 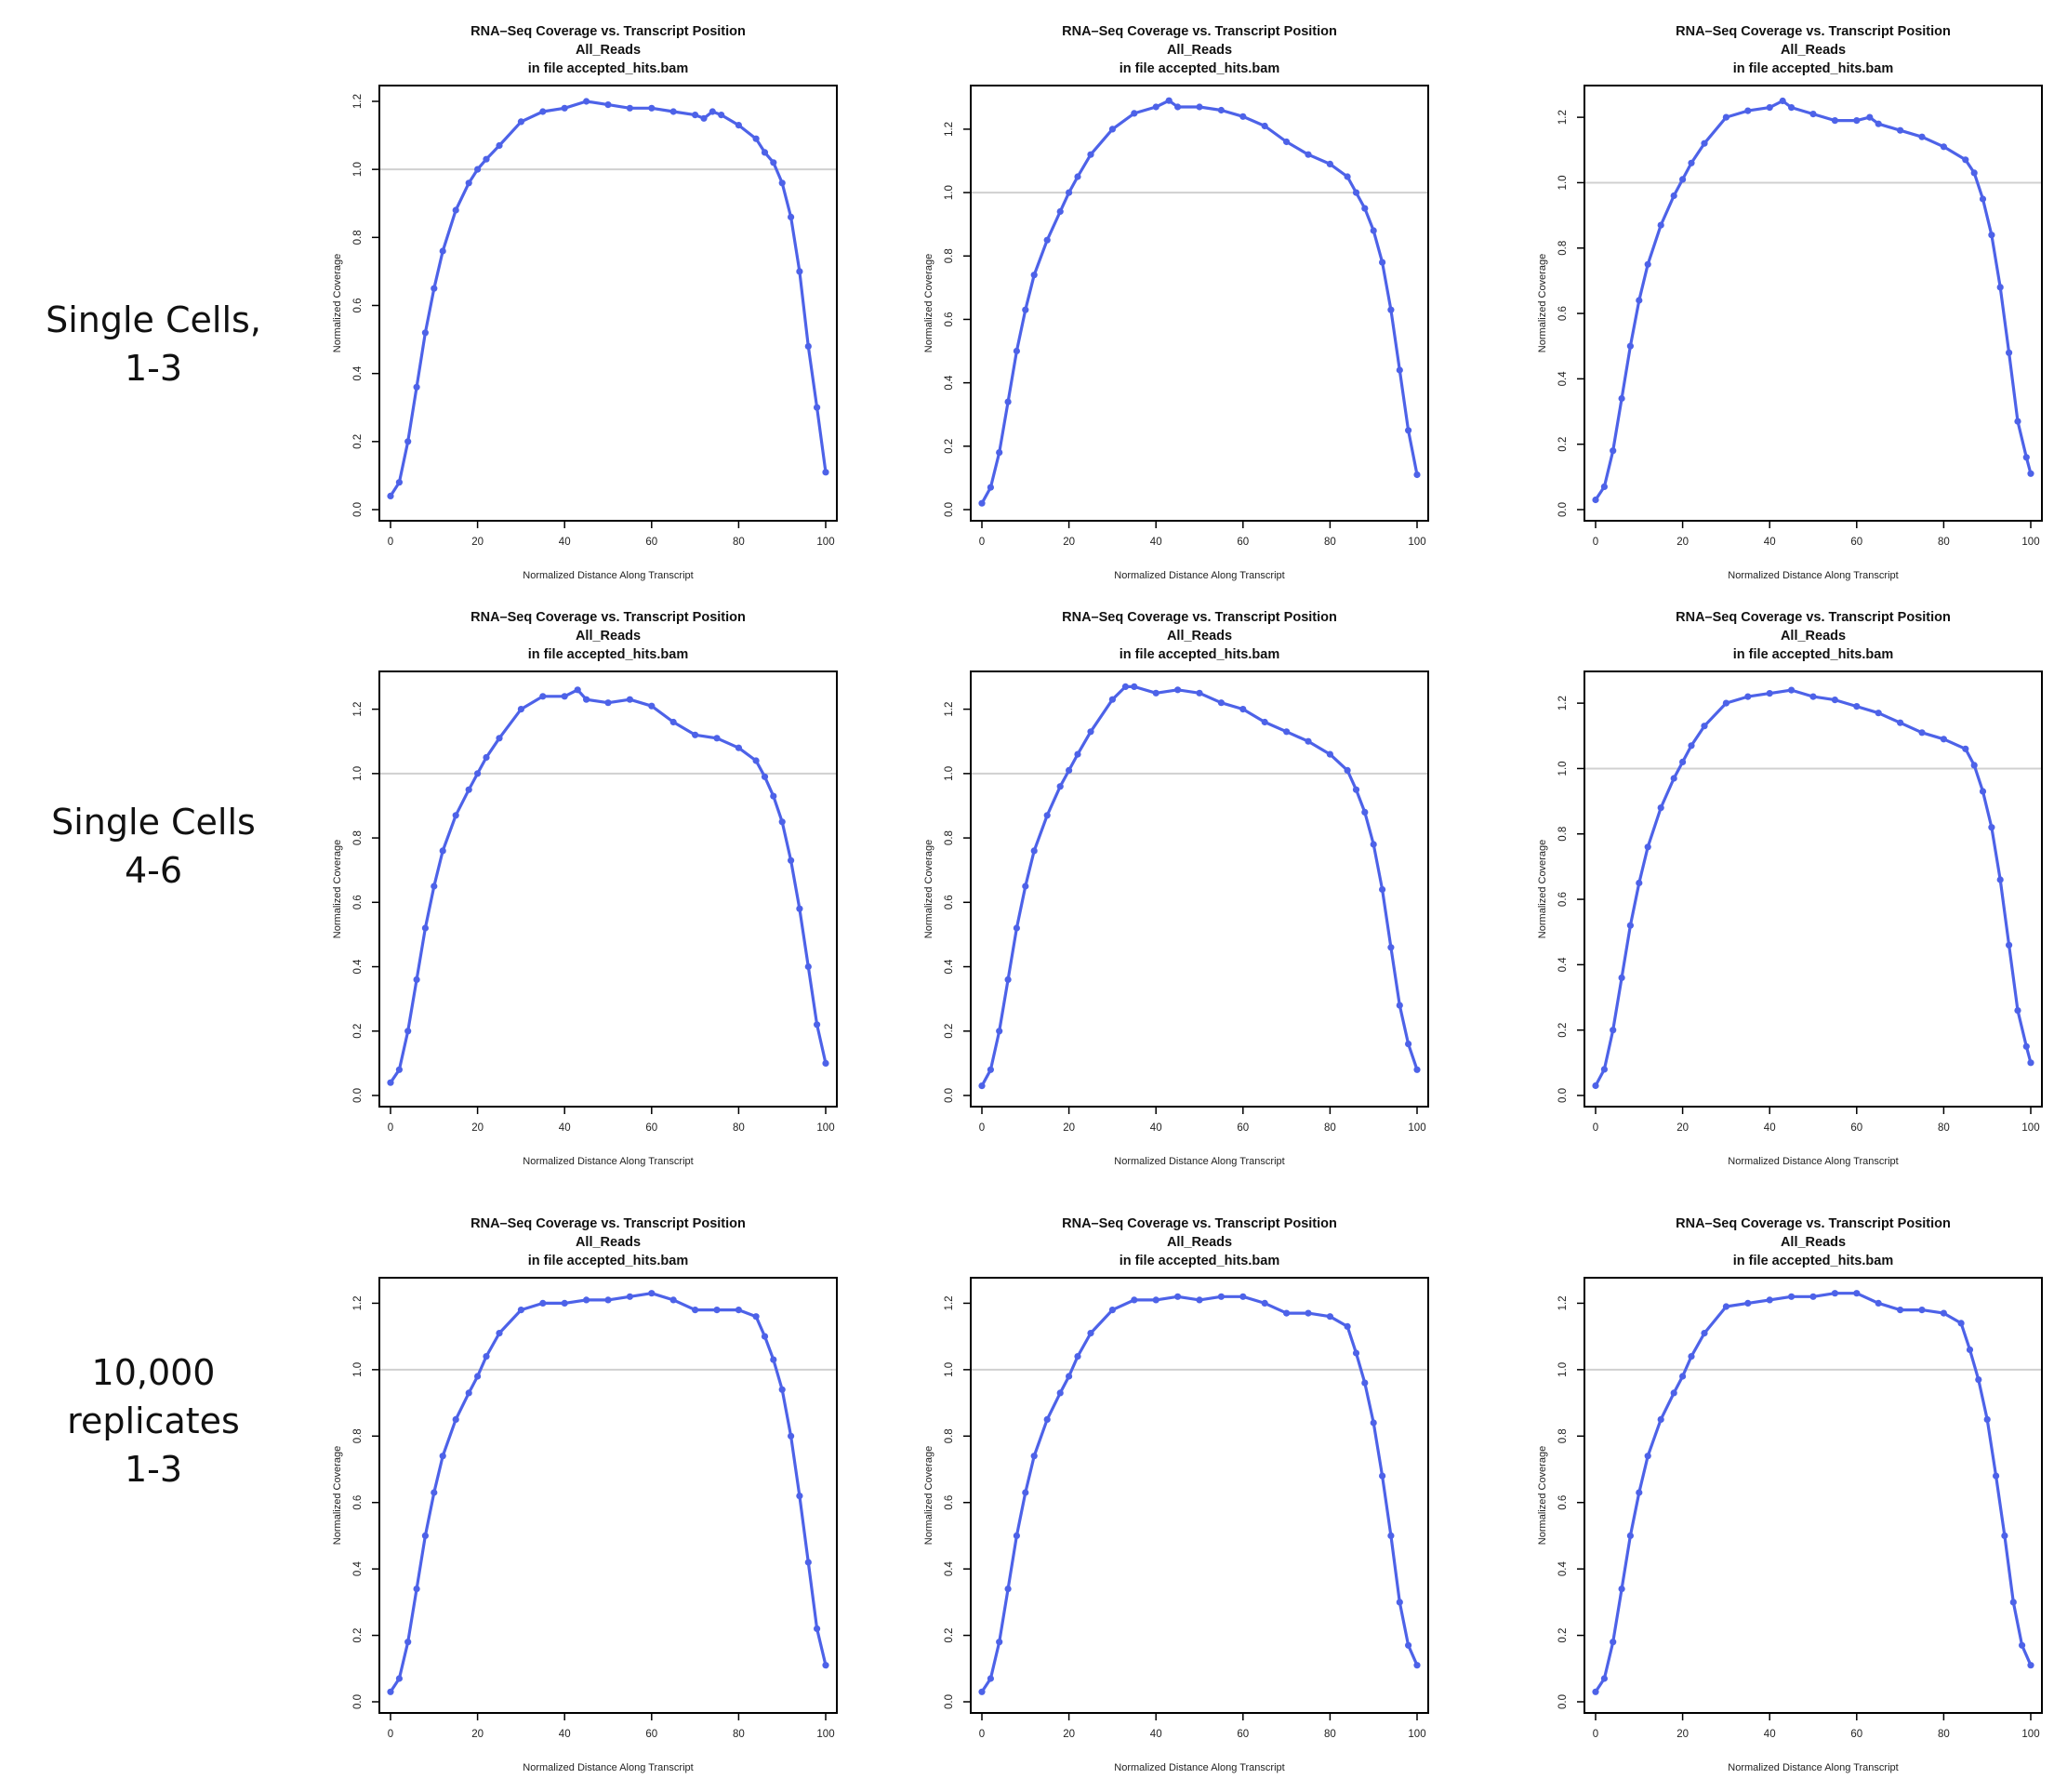 What do you see at coordinates (1069, 542) in the screenshot?
I see `x-tick-label: 20` at bounding box center [1069, 542].